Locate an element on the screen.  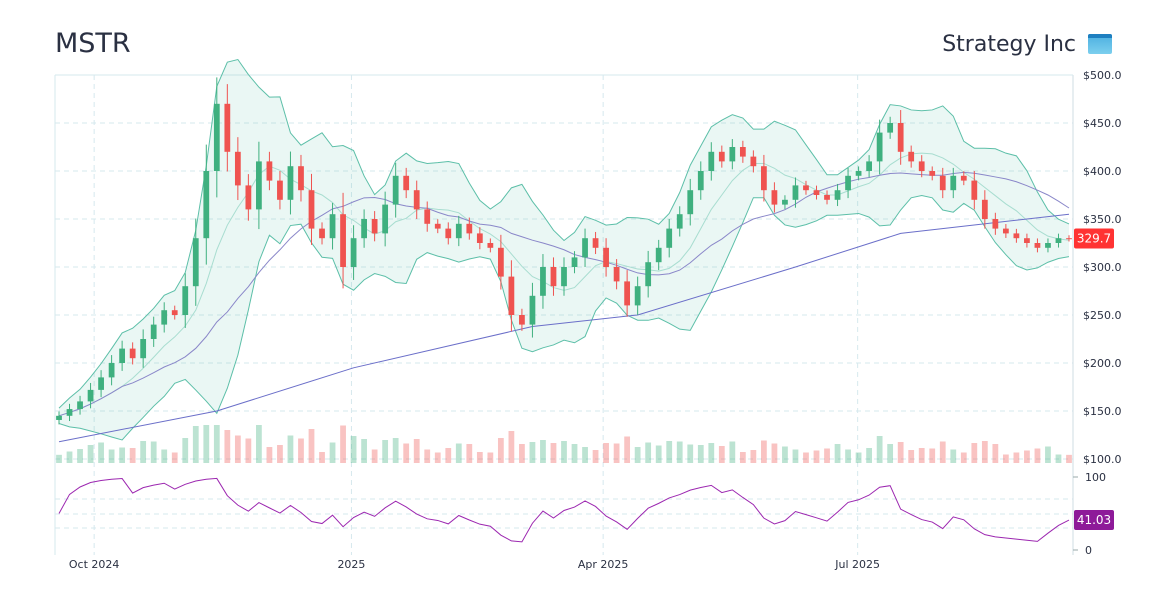
x-tick-label: 2025 is located at coordinates (351, 564).